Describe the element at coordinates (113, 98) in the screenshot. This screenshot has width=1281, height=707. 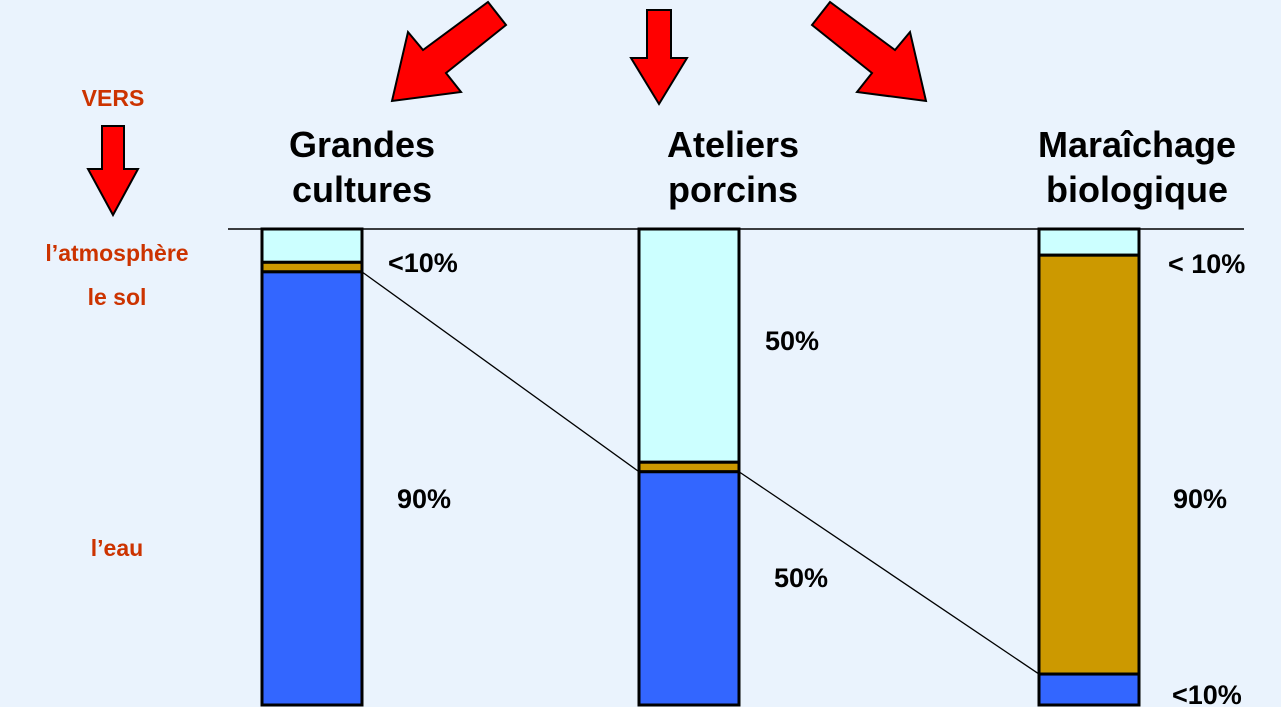
I see `legend-header: VERS` at that location.